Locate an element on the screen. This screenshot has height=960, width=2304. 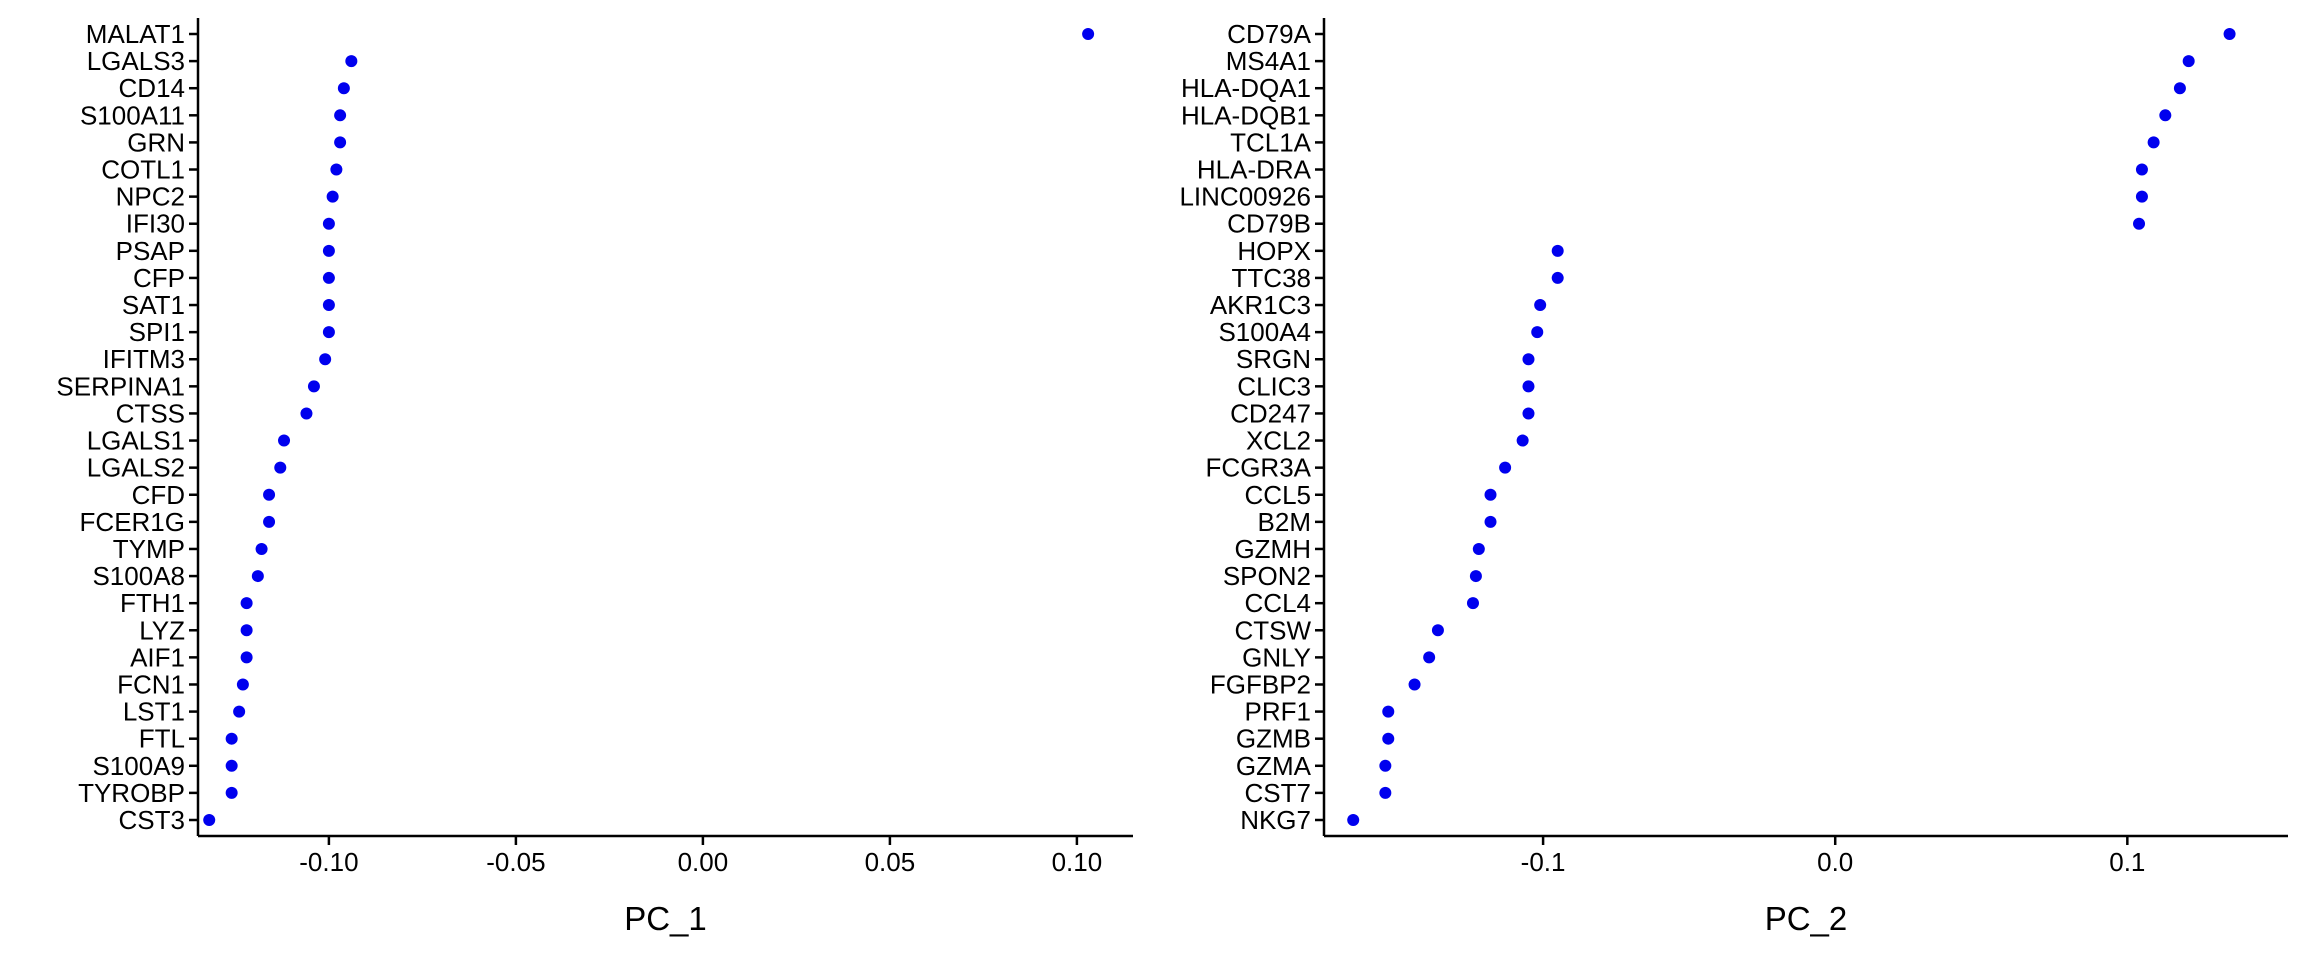
x-axis-title: PC_2 is located at coordinates (1806, 918).